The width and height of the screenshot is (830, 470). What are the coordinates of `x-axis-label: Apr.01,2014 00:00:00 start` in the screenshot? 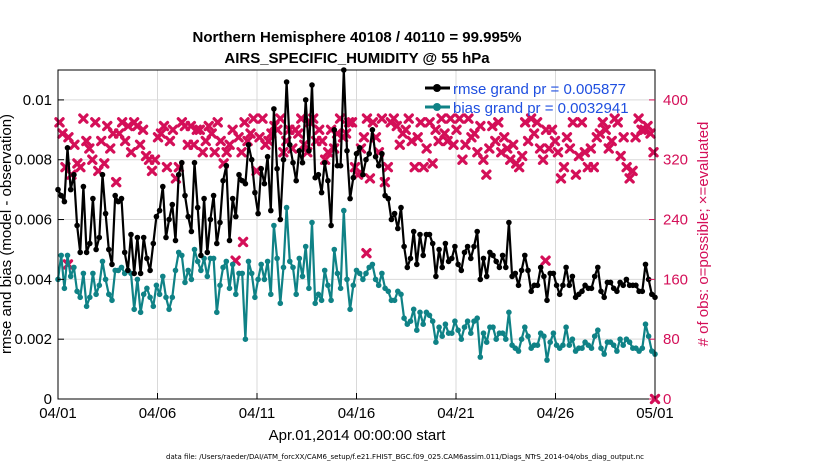 It's located at (358, 435).